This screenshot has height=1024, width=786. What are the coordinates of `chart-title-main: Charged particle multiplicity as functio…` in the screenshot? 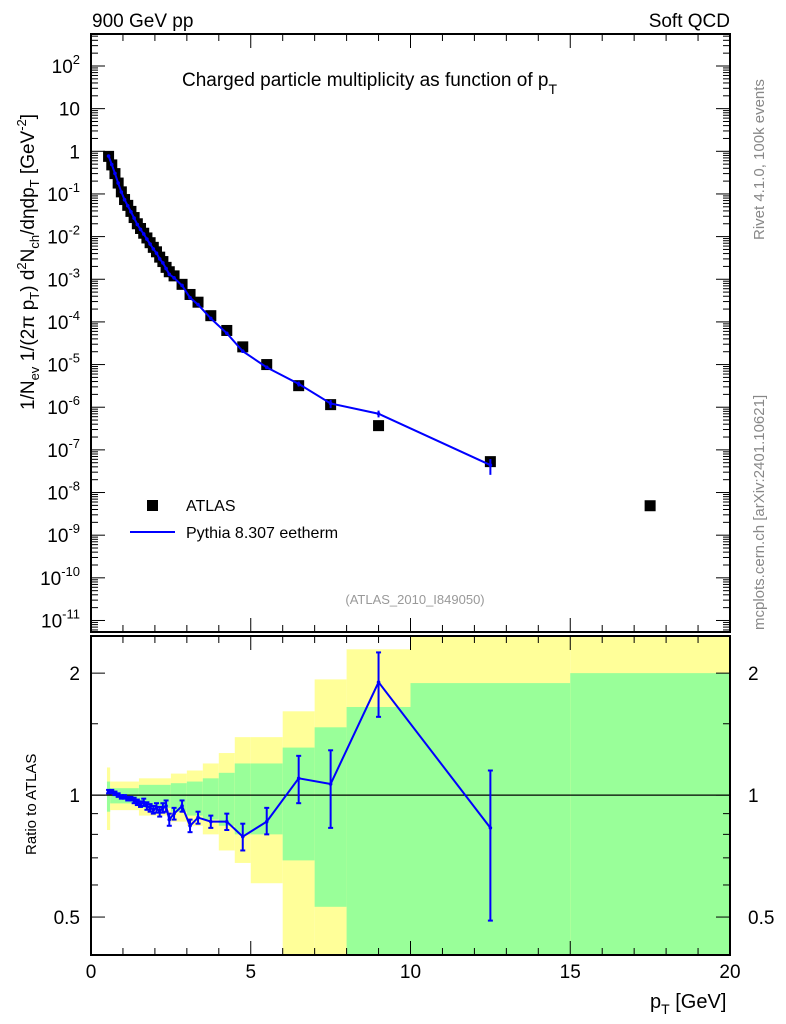 It's located at (365, 80).